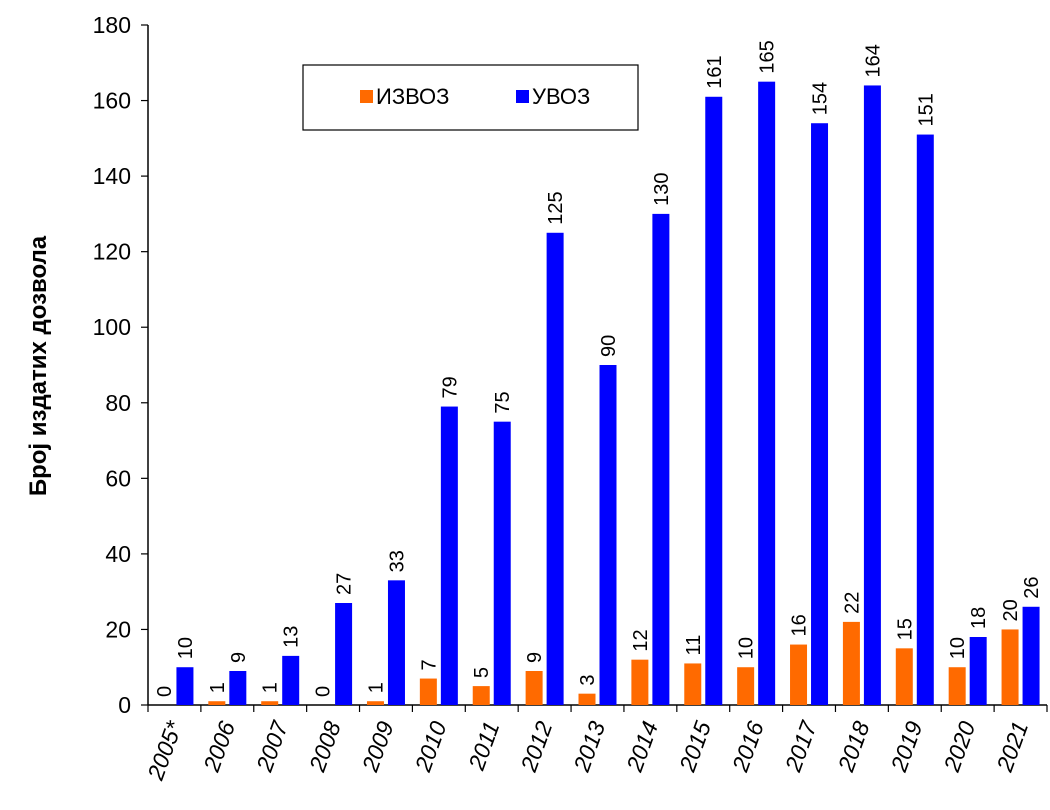  What do you see at coordinates (429, 664) in the screenshot?
I see `data-label-izvoz: 7` at bounding box center [429, 664].